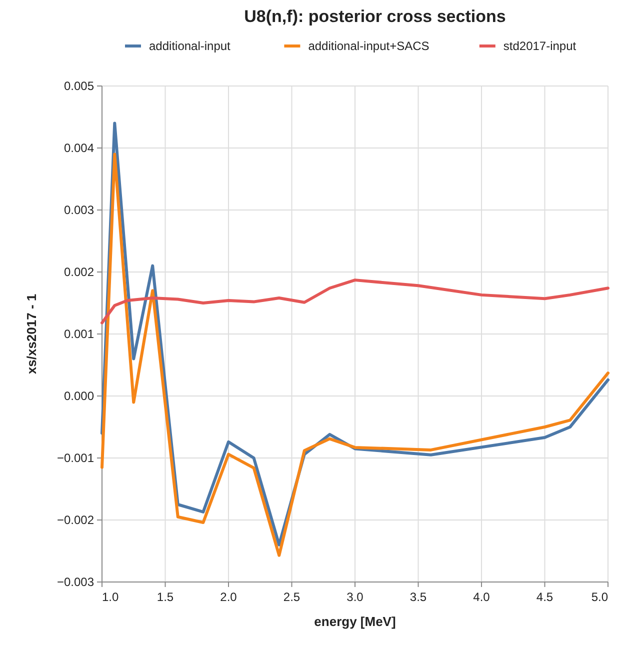 Image resolution: width=622 pixels, height=652 pixels. I want to click on x-axis-title: energy [MeV], so click(355, 621).